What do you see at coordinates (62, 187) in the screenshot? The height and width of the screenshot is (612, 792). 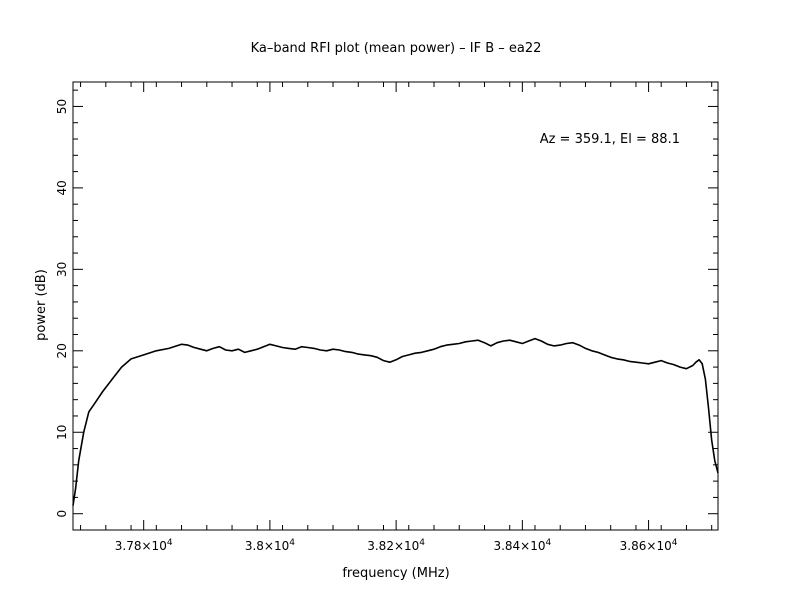 I see `y-tick-label: 40` at bounding box center [62, 187].